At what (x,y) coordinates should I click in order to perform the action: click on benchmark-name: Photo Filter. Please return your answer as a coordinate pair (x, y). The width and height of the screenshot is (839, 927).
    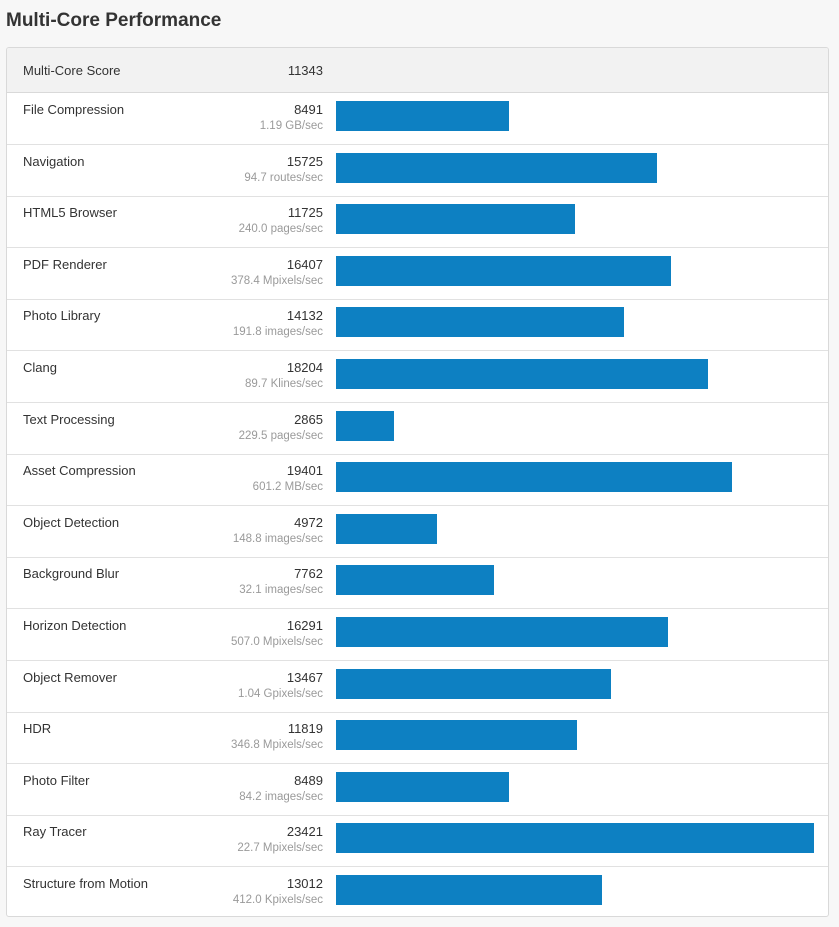
    Looking at the image, I should click on (56, 780).